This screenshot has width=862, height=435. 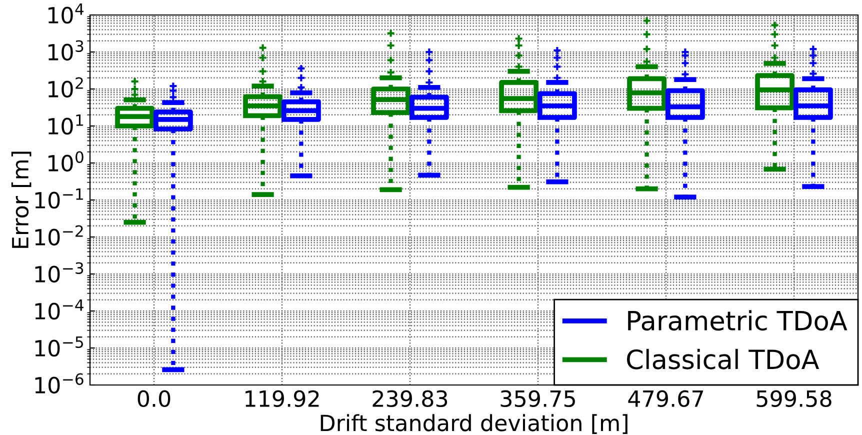 I want to click on x-tick-label: 359.75, so click(x=537, y=399).